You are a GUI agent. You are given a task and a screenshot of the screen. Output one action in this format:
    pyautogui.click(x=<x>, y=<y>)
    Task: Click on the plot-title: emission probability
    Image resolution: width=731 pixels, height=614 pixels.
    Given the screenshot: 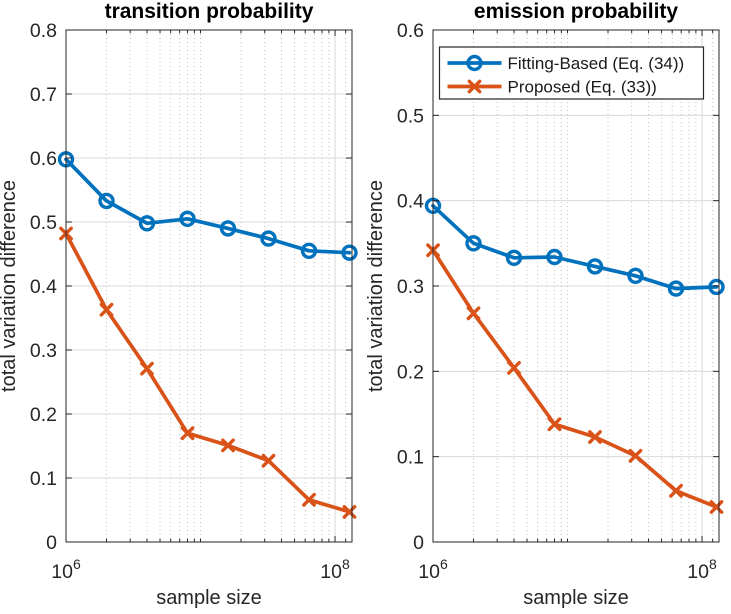 What is the action you would take?
    pyautogui.click(x=576, y=11)
    